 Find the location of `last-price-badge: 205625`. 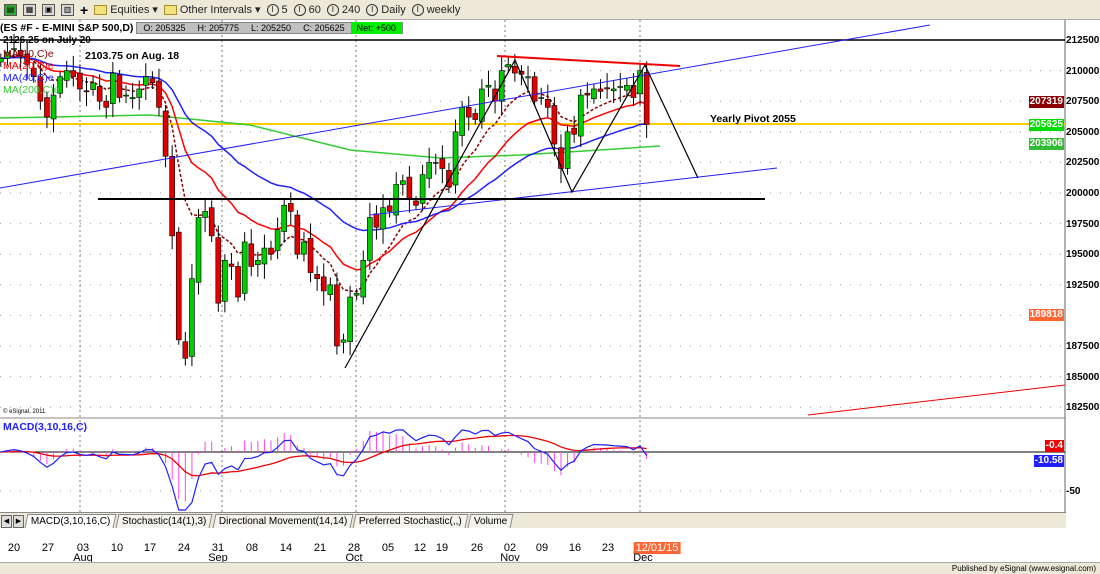

last-price-badge: 205625 is located at coordinates (1046, 125).